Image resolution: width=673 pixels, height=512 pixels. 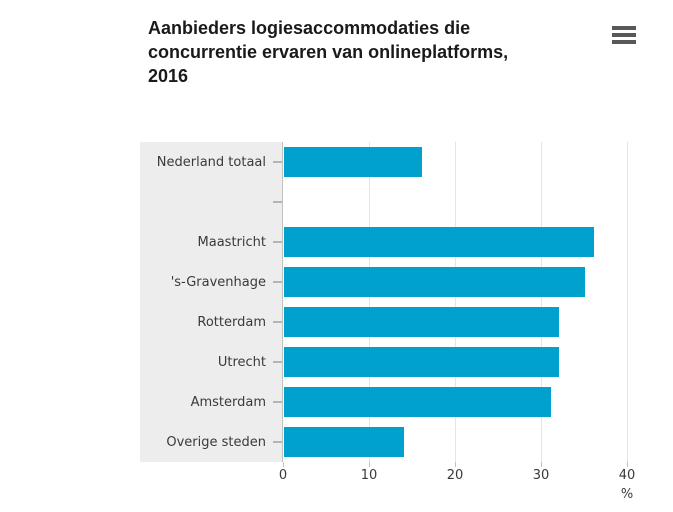 I want to click on category-label: Rotterdam, so click(x=231, y=322).